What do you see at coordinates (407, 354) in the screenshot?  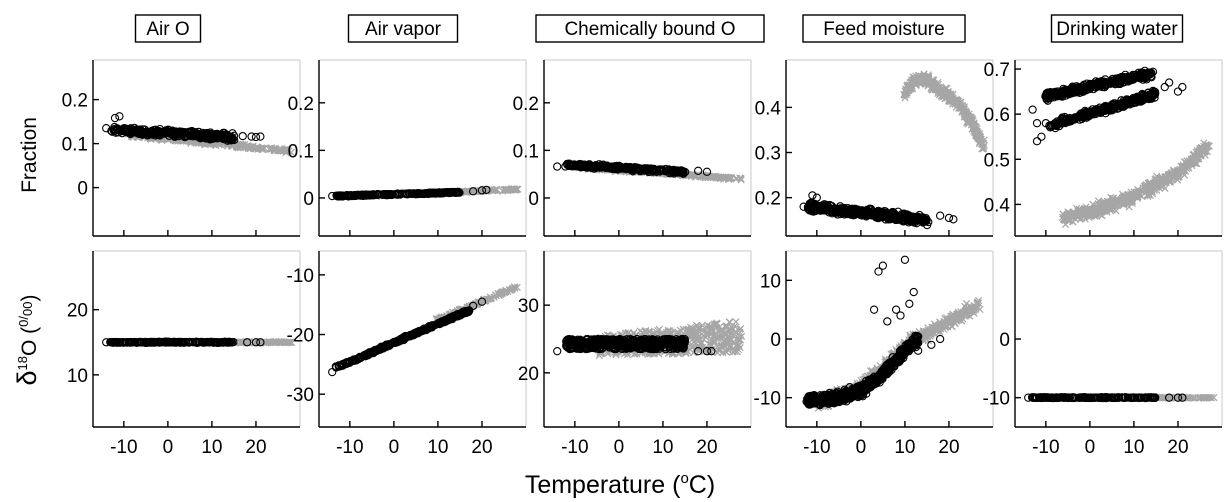 I see `panel-air-vapor-delta18o: -30-20-10-10 0 10 20` at bounding box center [407, 354].